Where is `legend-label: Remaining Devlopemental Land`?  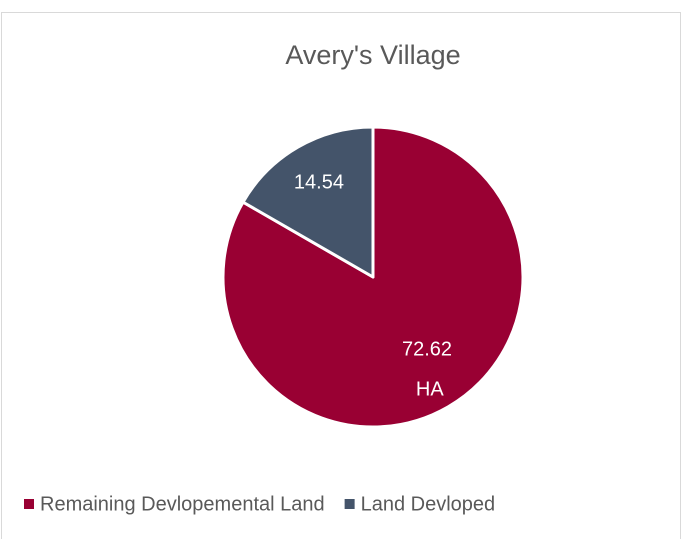 legend-label: Remaining Devlopemental Land is located at coordinates (182, 504).